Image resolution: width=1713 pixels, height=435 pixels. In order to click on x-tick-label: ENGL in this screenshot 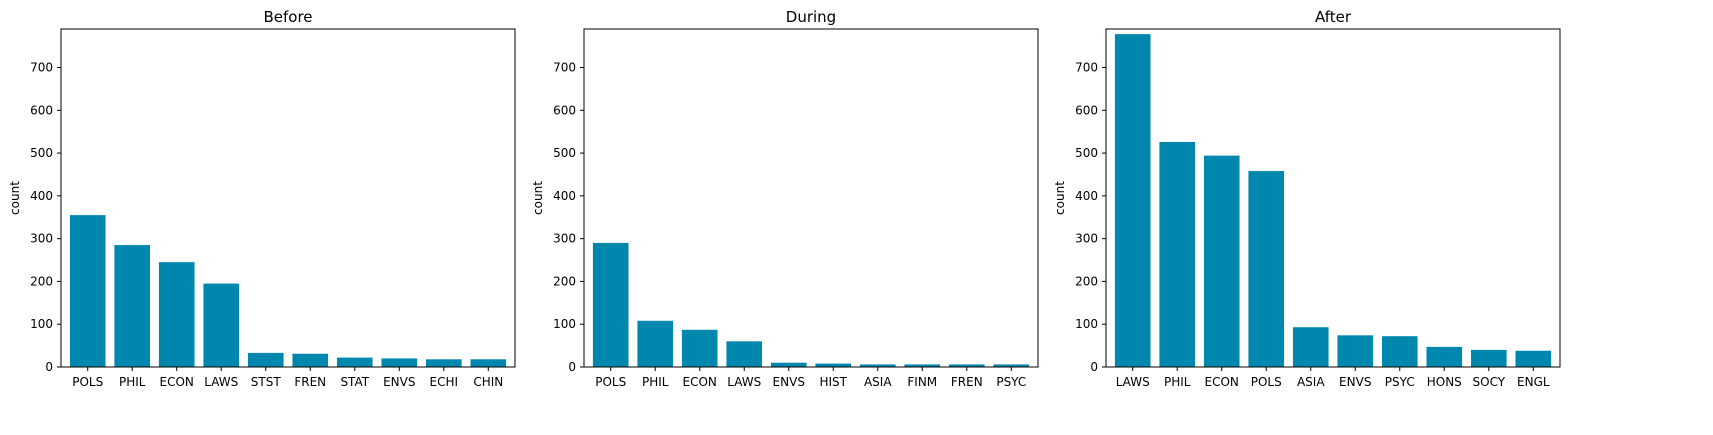, I will do `click(1533, 382)`.